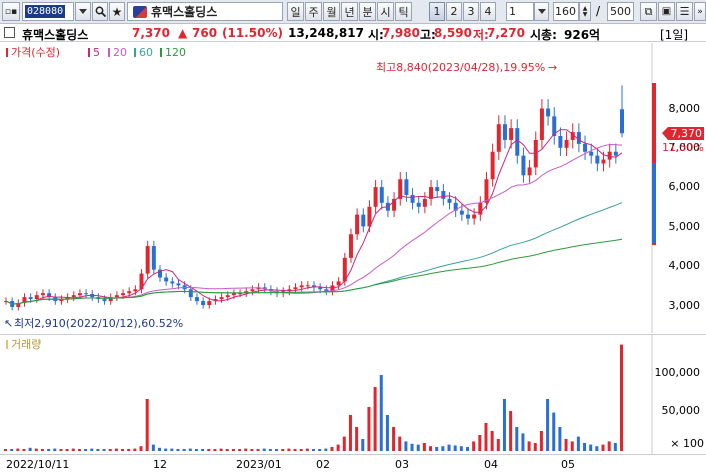 The width and height of the screenshot is (706, 472). I want to click on search-button, so click(100, 11).